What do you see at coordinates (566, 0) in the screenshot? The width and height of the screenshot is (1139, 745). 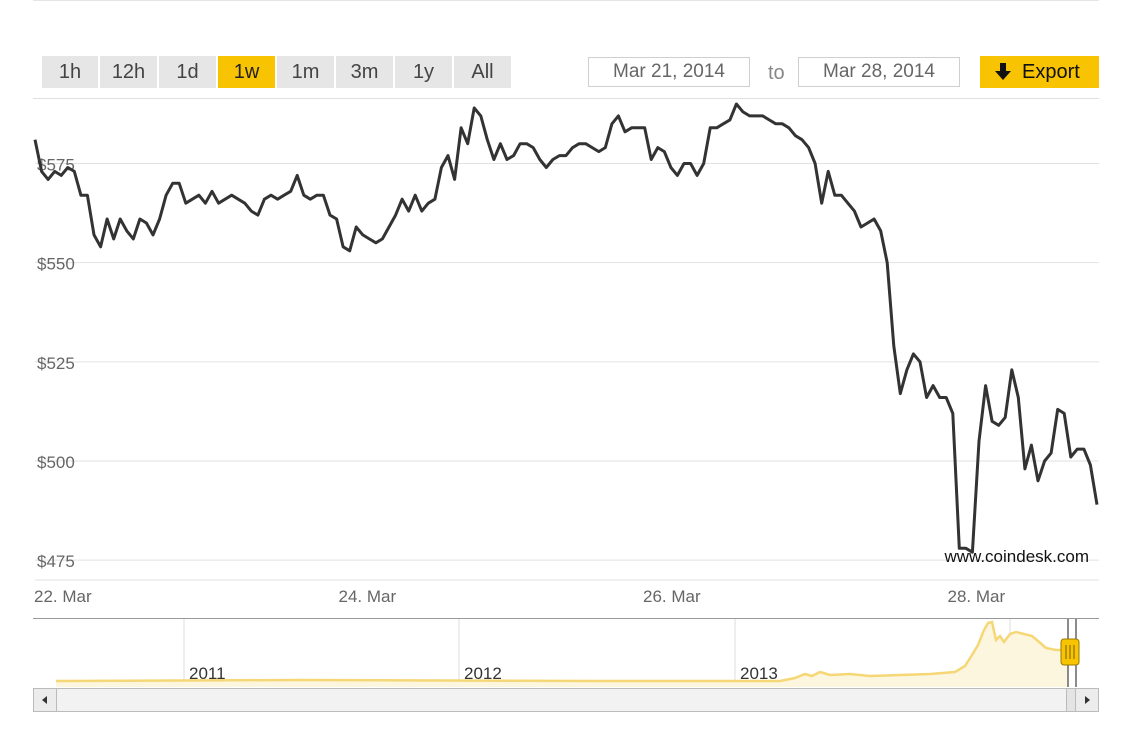 I see `top-border` at bounding box center [566, 0].